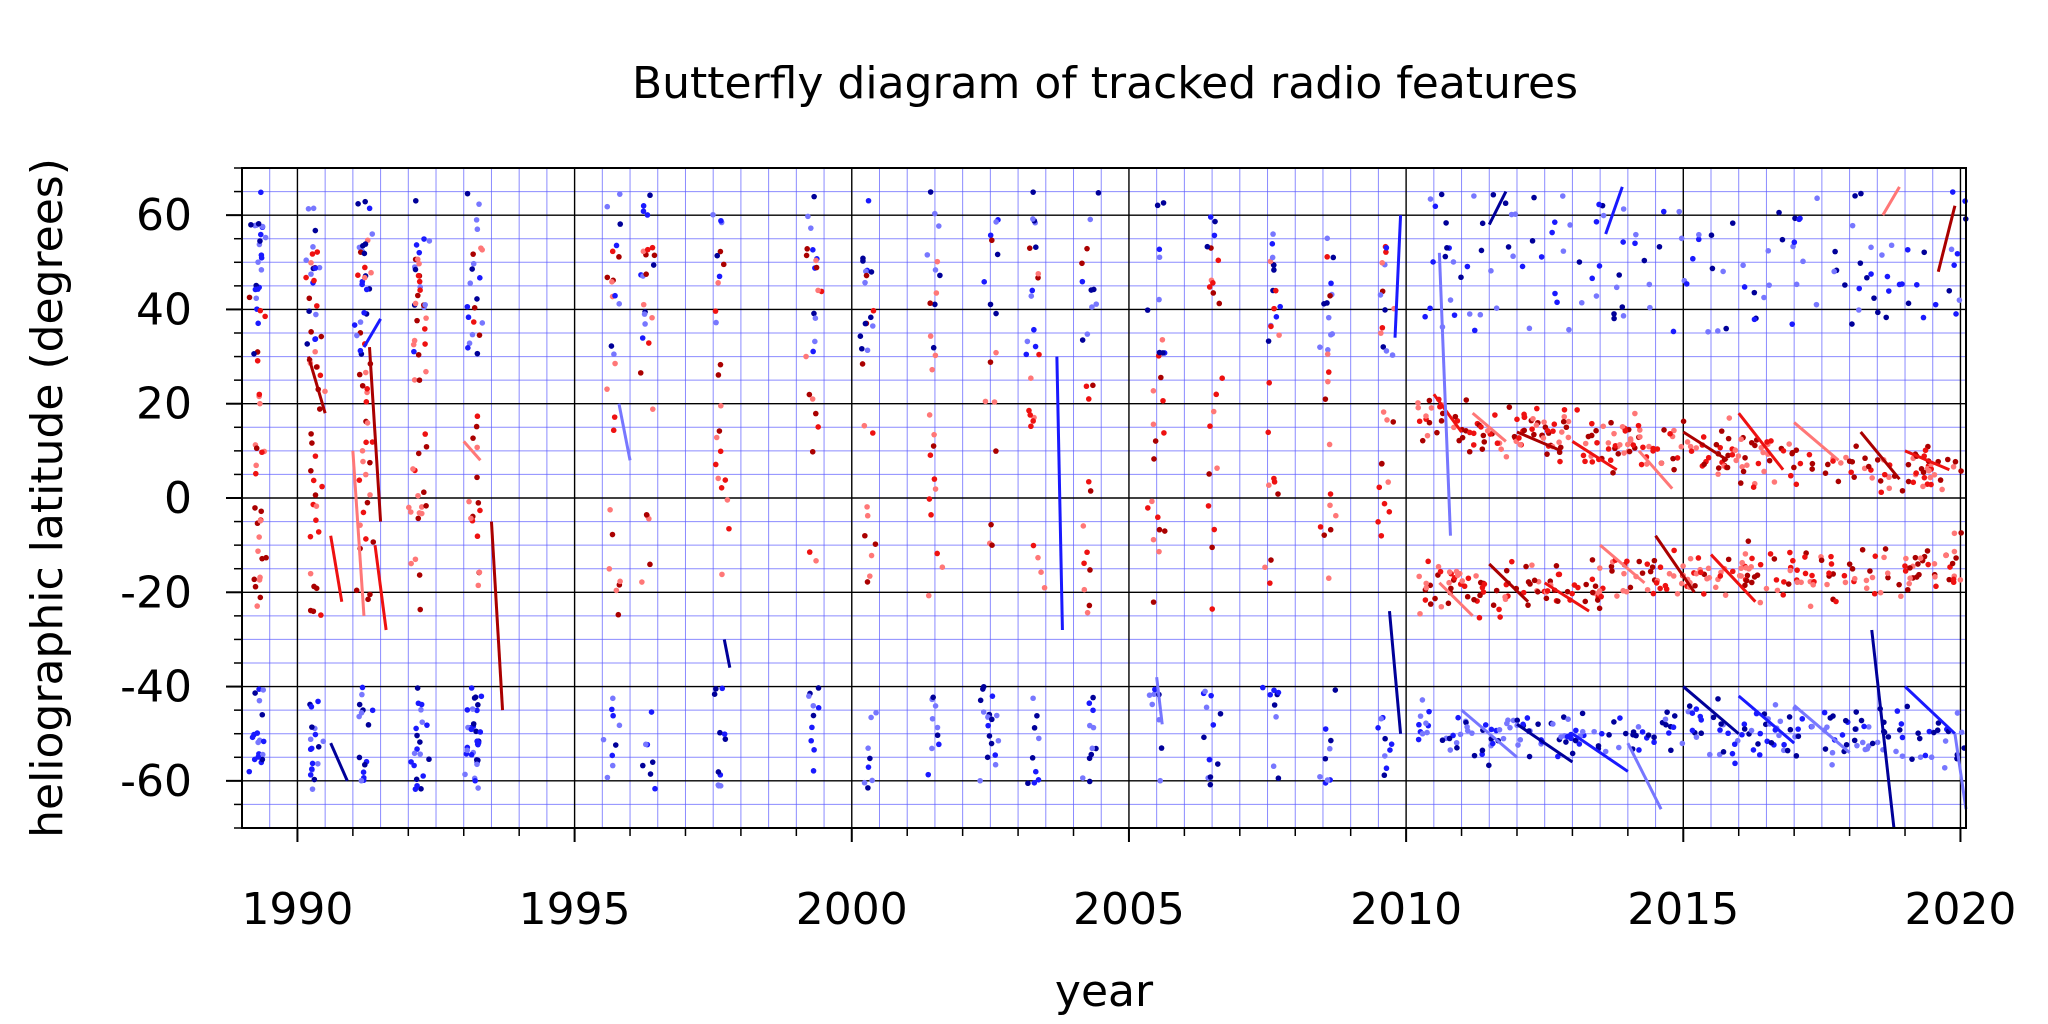  Describe the element at coordinates (47, 498) in the screenshot. I see `y-axis-label: heliographic latitude (degrees)` at that location.